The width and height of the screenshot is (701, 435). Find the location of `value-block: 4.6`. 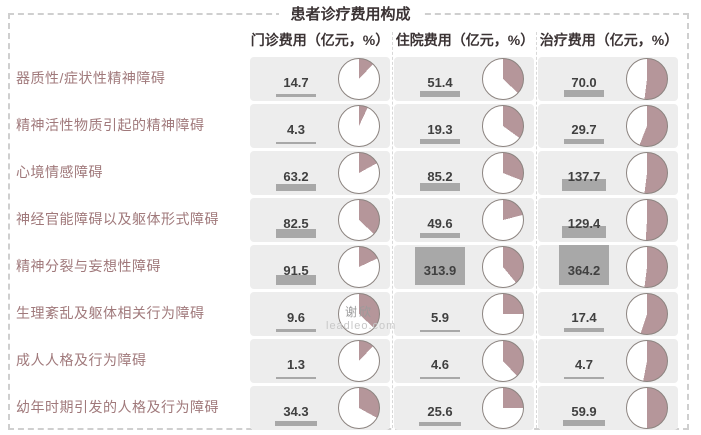

value-block: 4.6 is located at coordinates (440, 361).